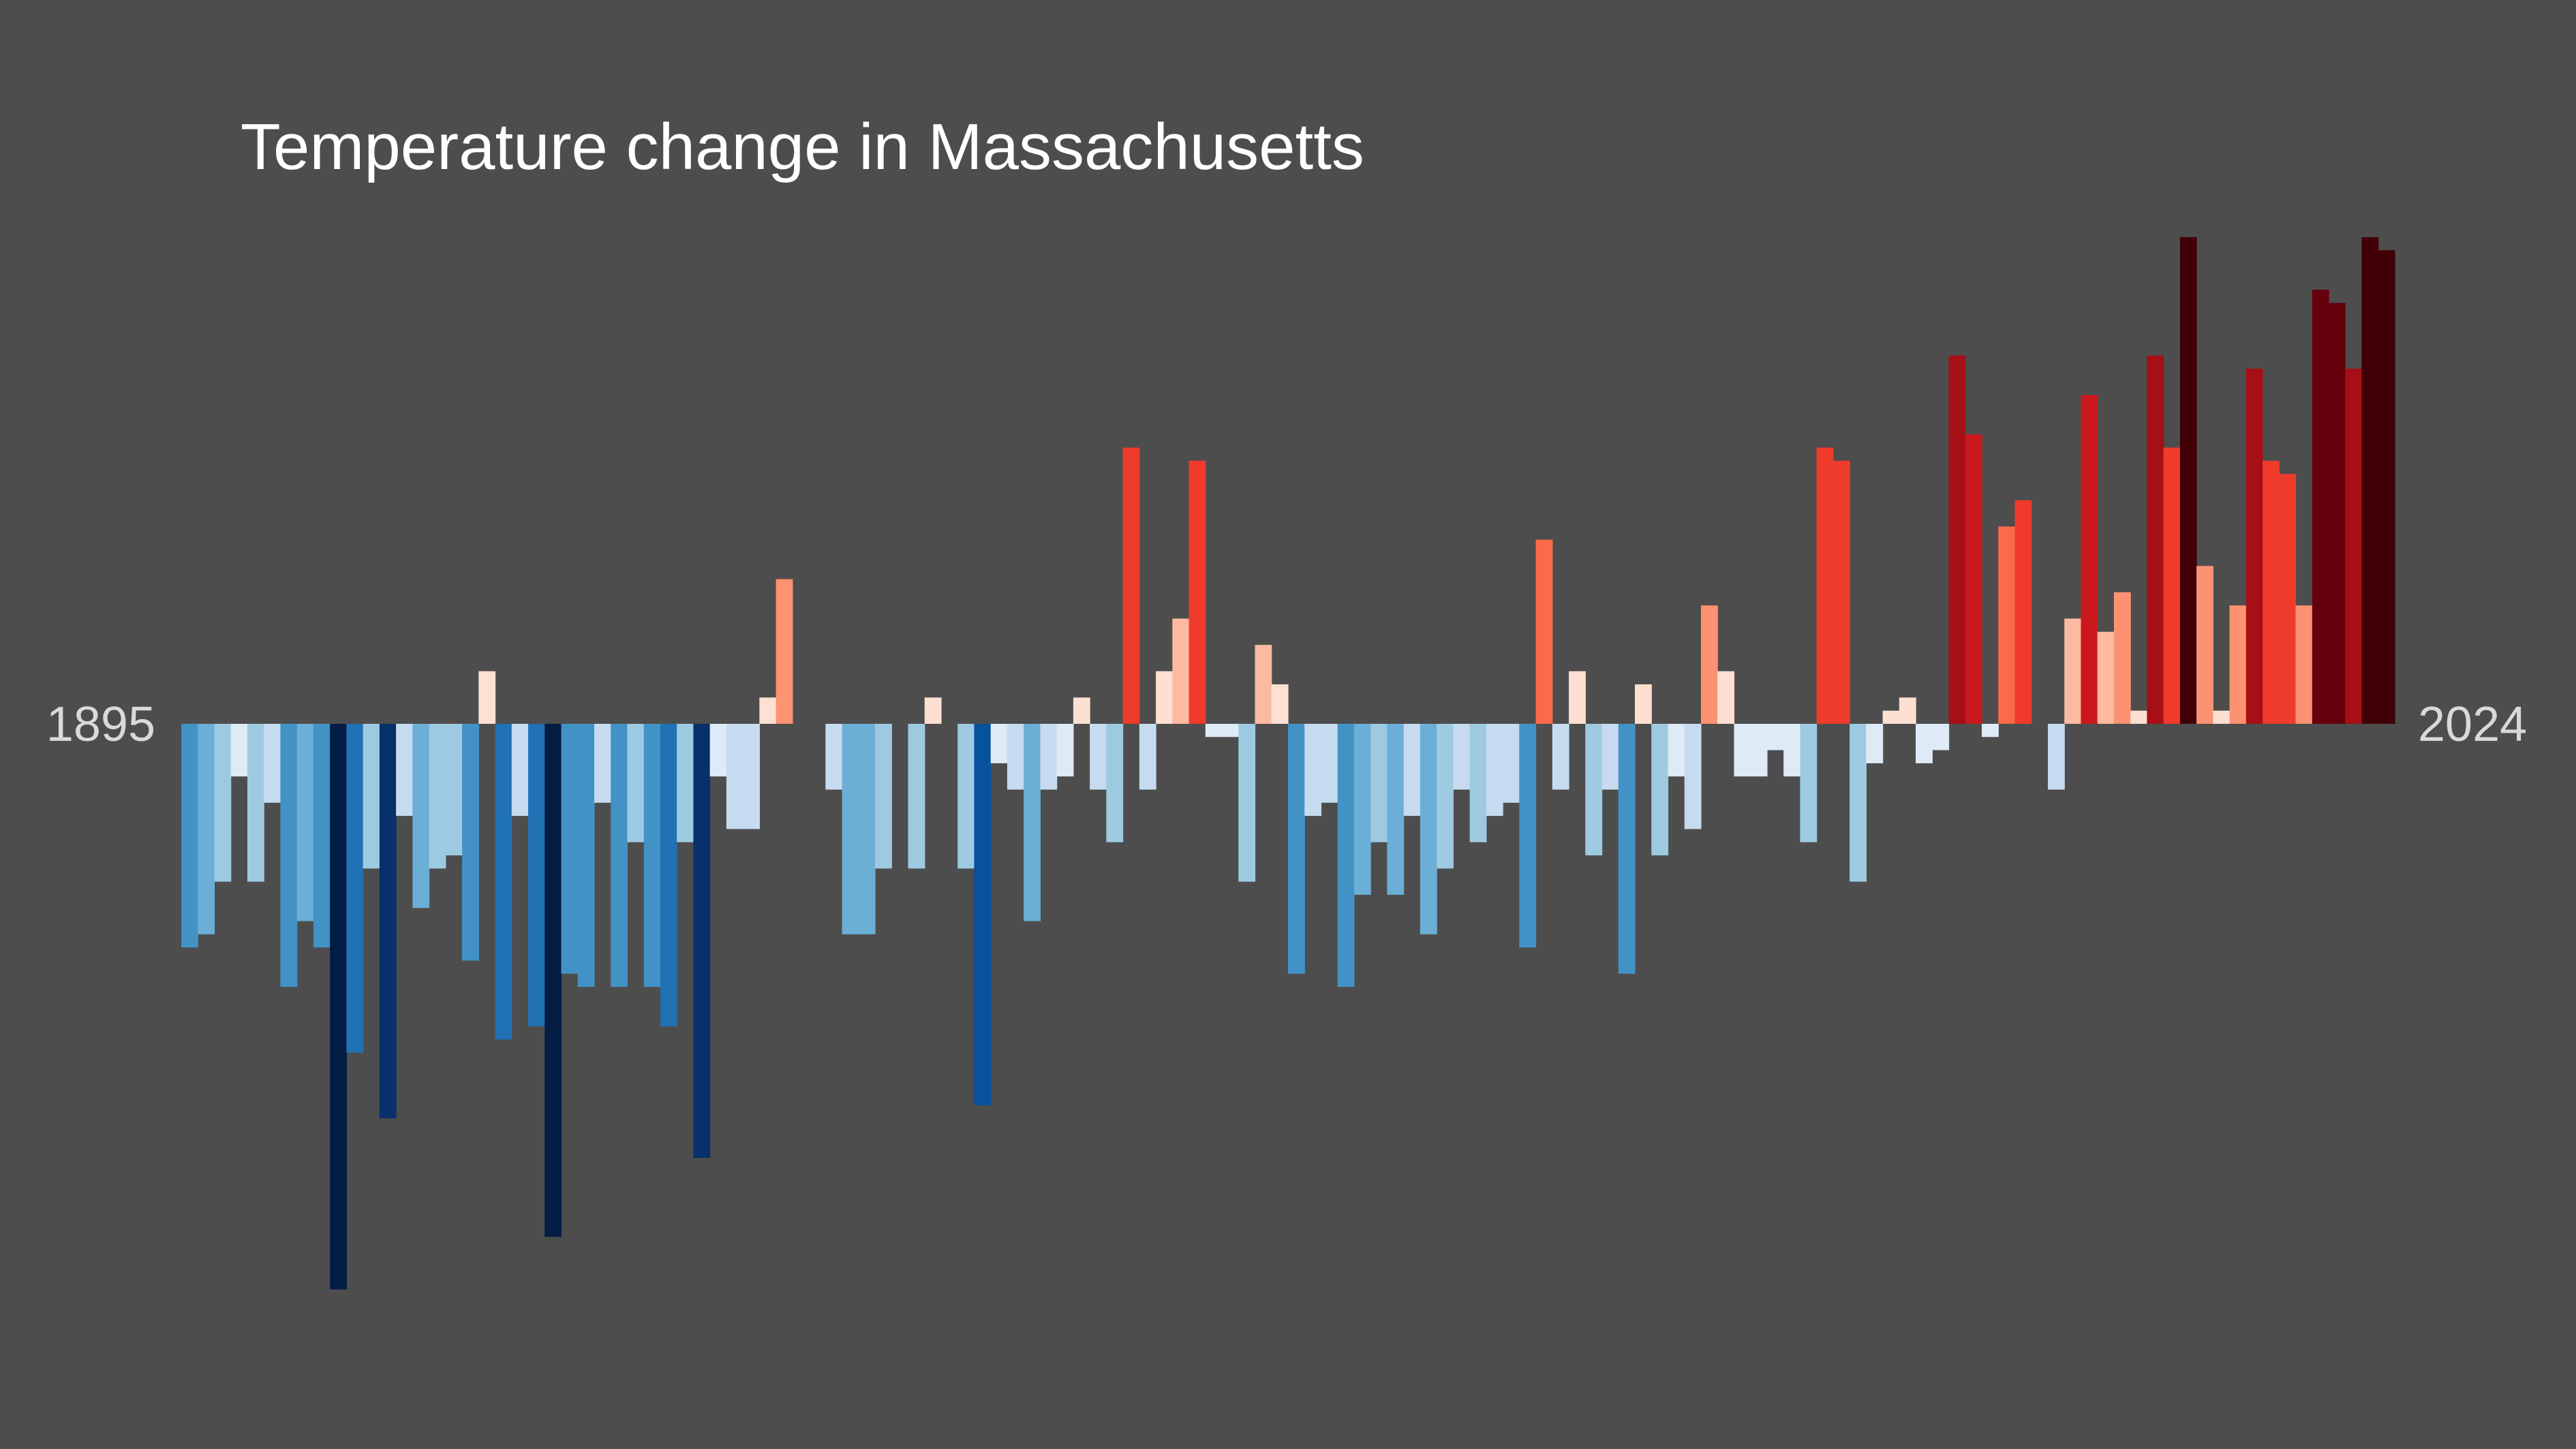 The width and height of the screenshot is (2576, 1449). Describe the element at coordinates (504, 882) in the screenshot. I see `bar-1914` at that location.